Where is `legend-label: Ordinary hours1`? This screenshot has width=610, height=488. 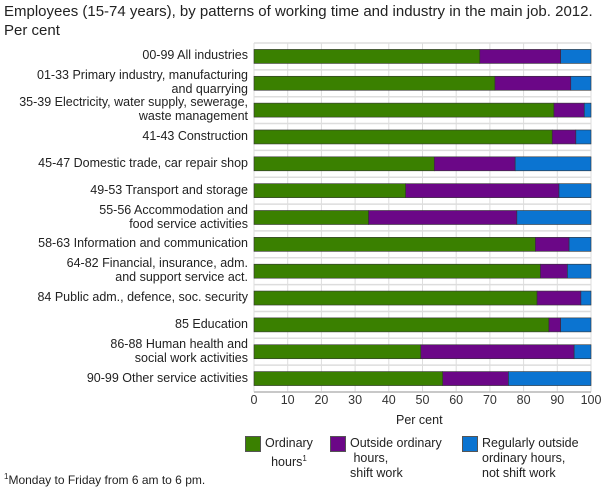
legend-label: Ordinary hours1 is located at coordinates (289, 453).